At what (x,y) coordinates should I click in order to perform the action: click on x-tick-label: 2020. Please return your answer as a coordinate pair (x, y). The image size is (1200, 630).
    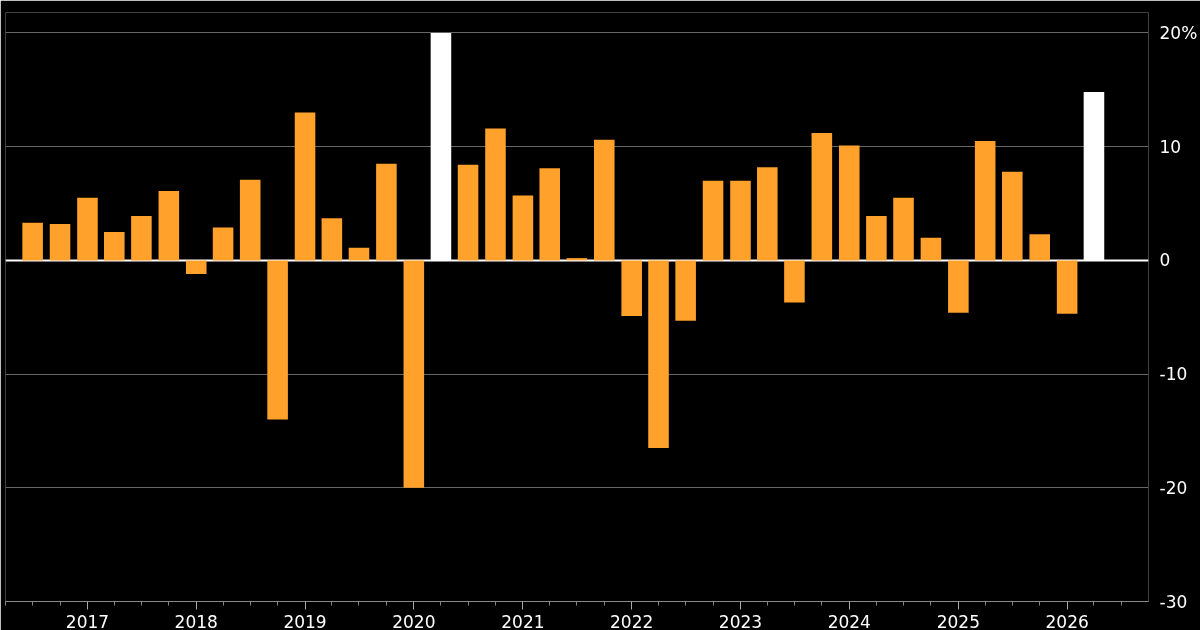
    Looking at the image, I should click on (414, 620).